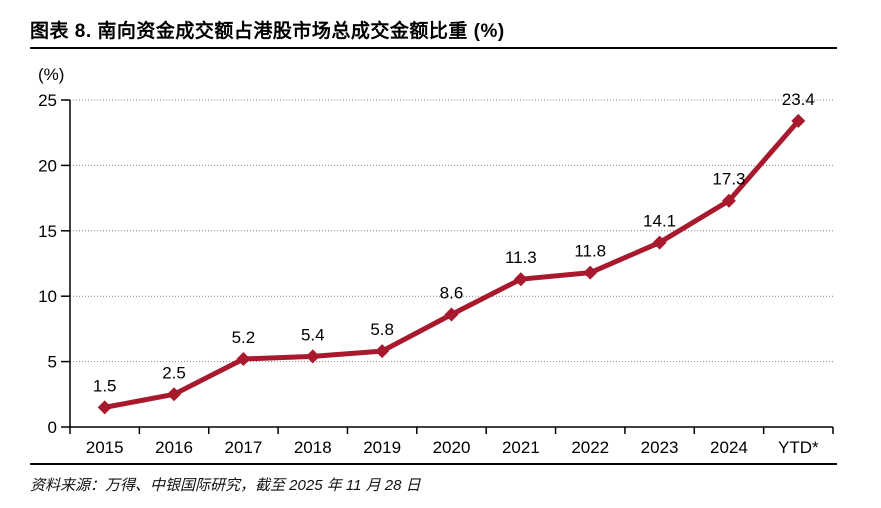 Image resolution: width=881 pixels, height=508 pixels. What do you see at coordinates (105, 385) in the screenshot?
I see `data-point-label: 1.5` at bounding box center [105, 385].